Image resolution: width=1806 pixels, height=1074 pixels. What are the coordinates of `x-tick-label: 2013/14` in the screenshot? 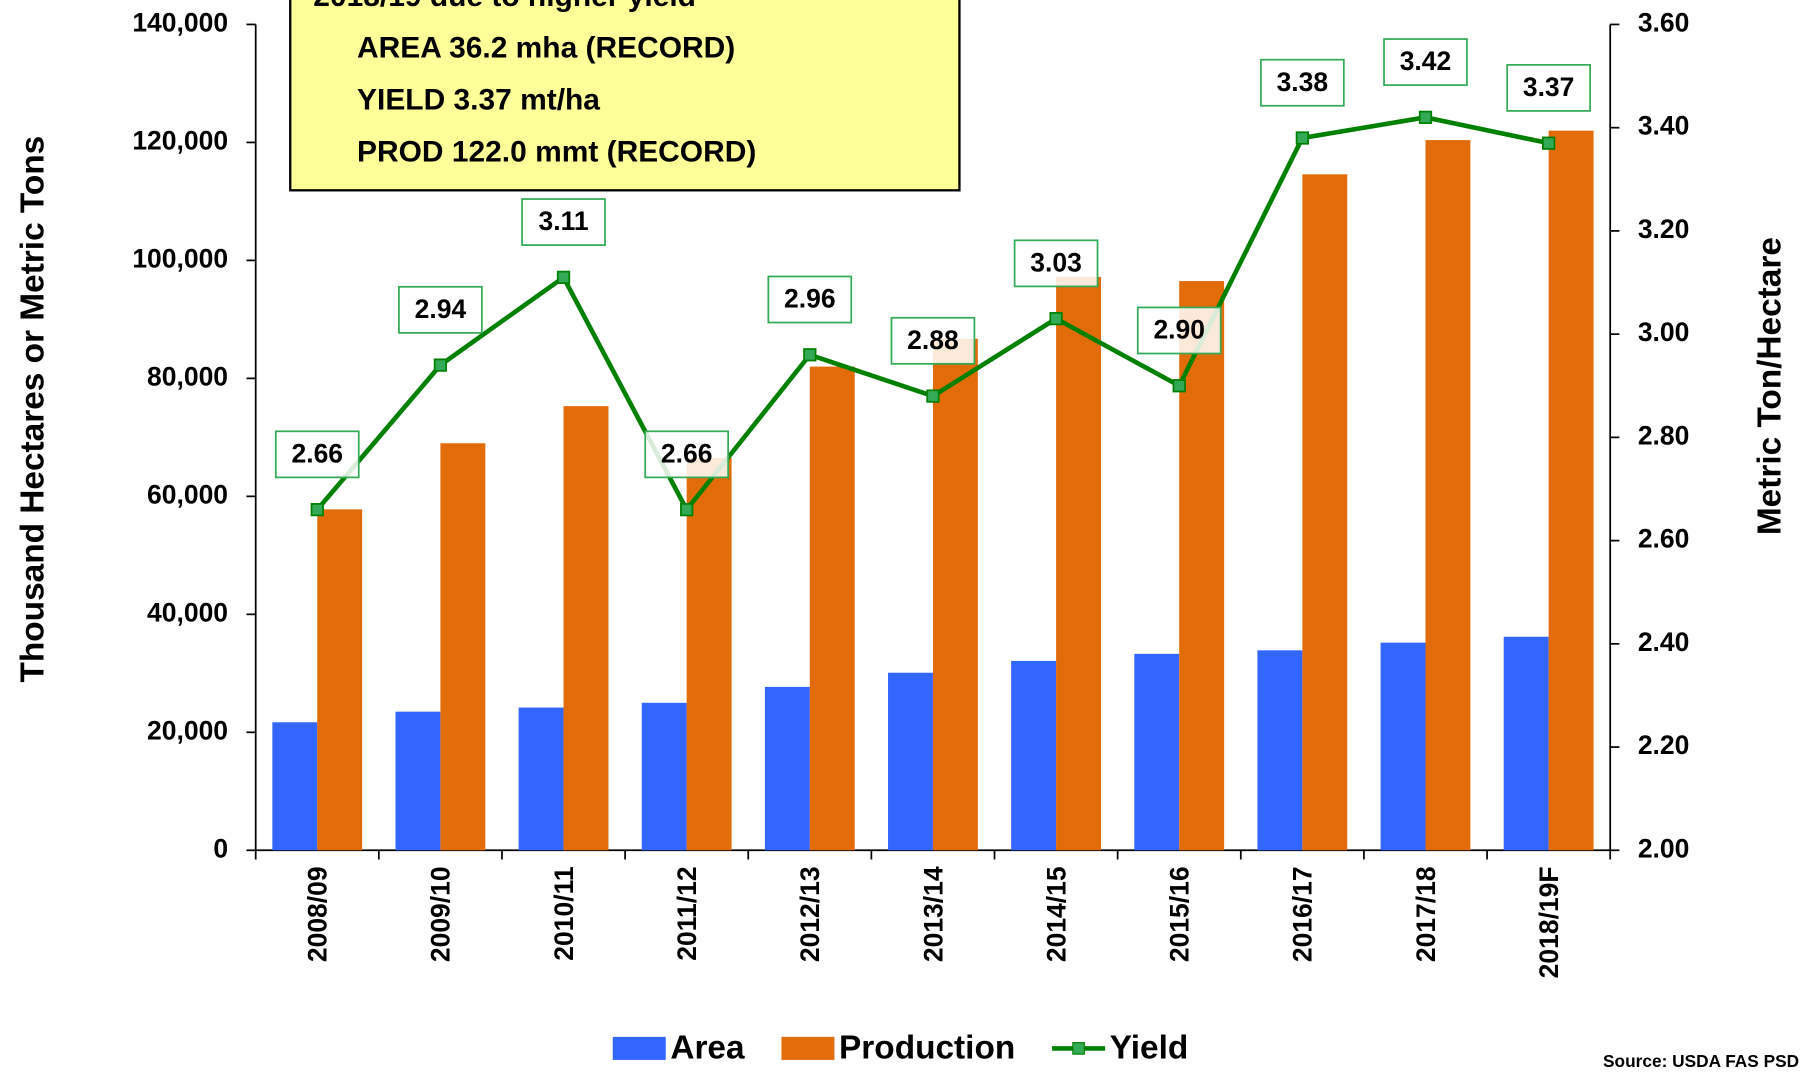 It's located at (933, 914).